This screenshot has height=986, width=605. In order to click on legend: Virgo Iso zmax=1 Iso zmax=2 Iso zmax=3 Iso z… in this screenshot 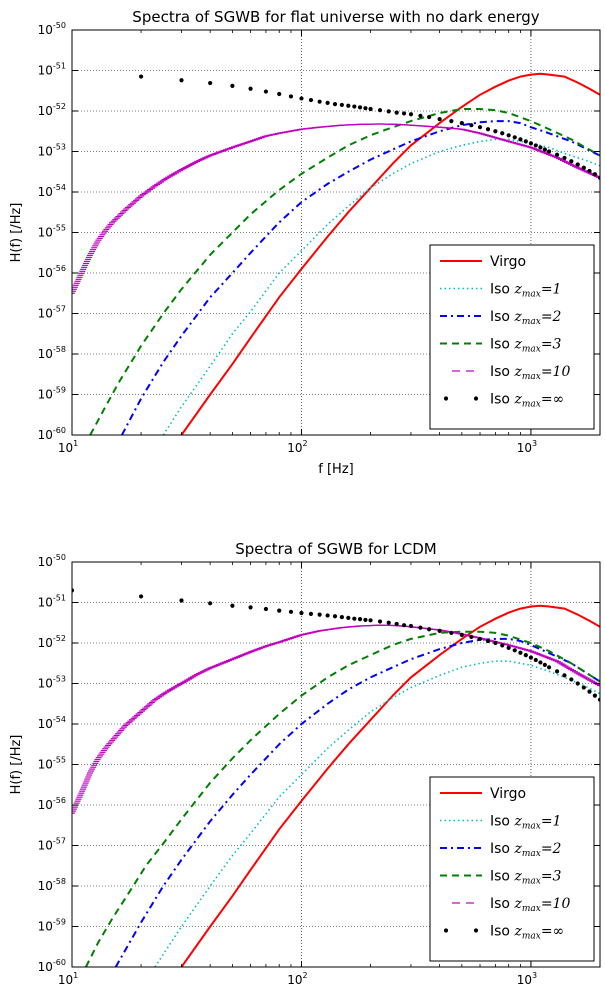, I will do `click(512, 337)`.